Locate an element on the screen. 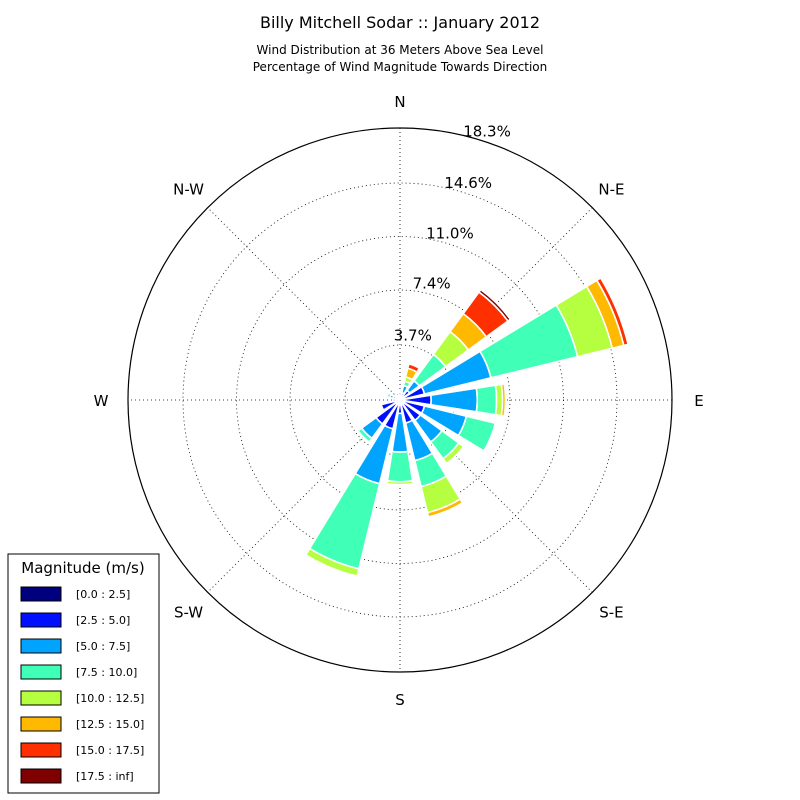 This screenshot has width=800, height=800. legend-label-4: [10.0 : 12.5] is located at coordinates (110, 698).